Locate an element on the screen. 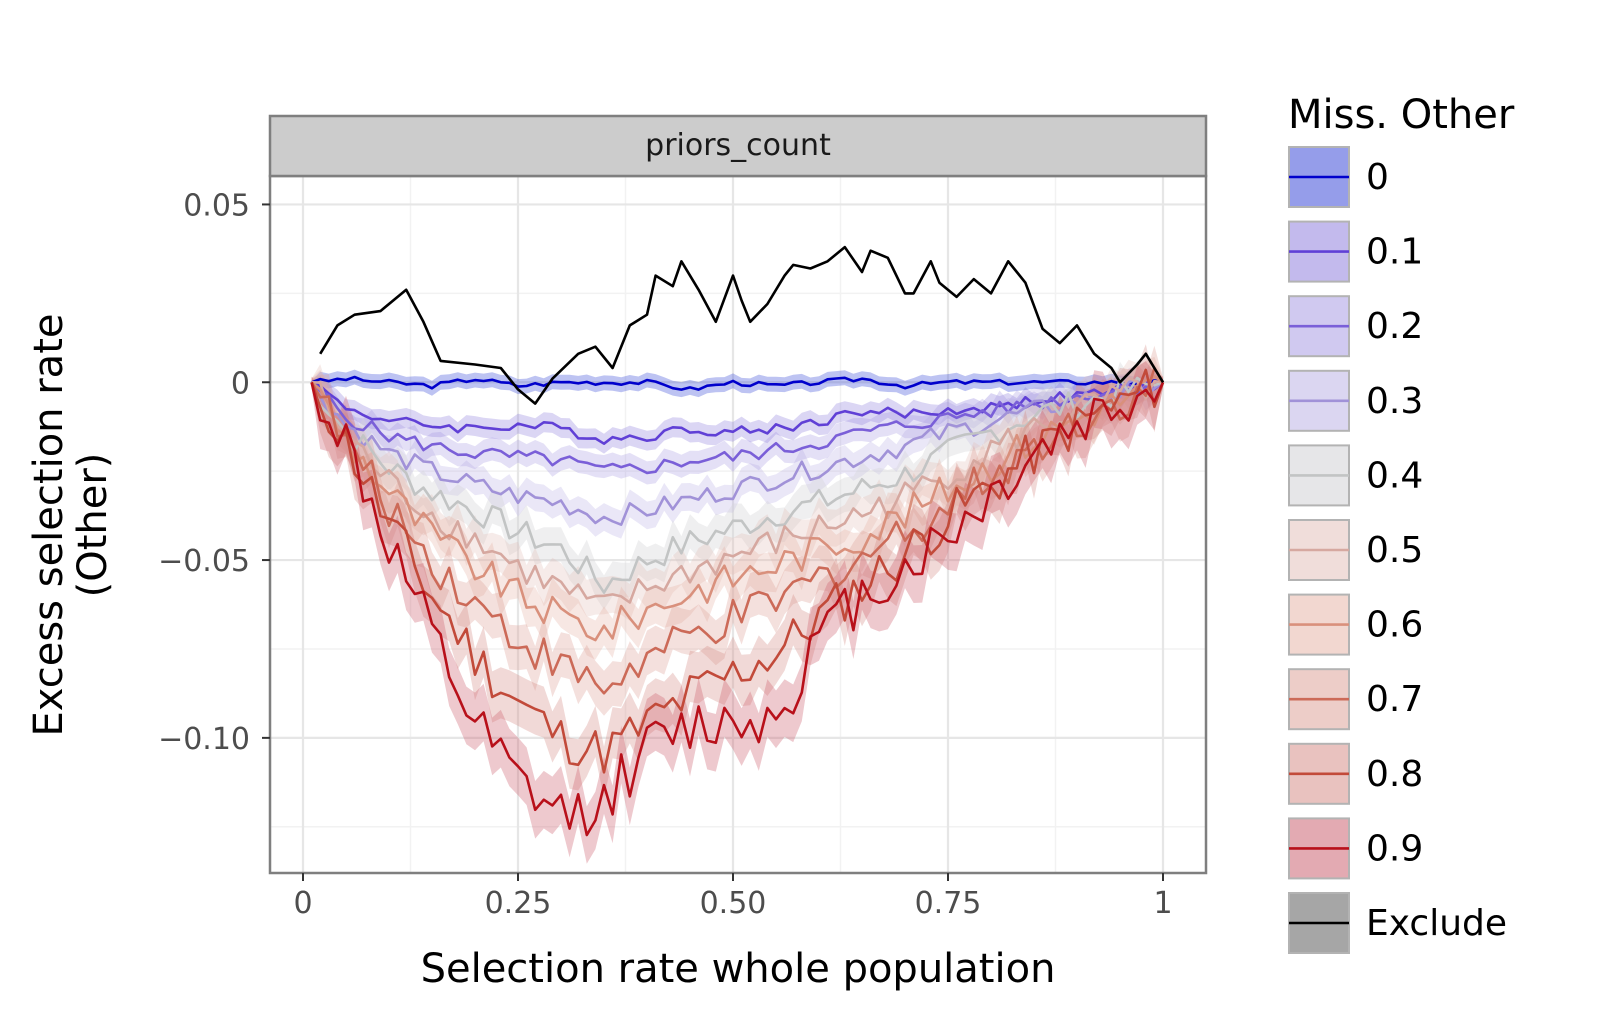  legend-label: 0.5 is located at coordinates (1394, 550).